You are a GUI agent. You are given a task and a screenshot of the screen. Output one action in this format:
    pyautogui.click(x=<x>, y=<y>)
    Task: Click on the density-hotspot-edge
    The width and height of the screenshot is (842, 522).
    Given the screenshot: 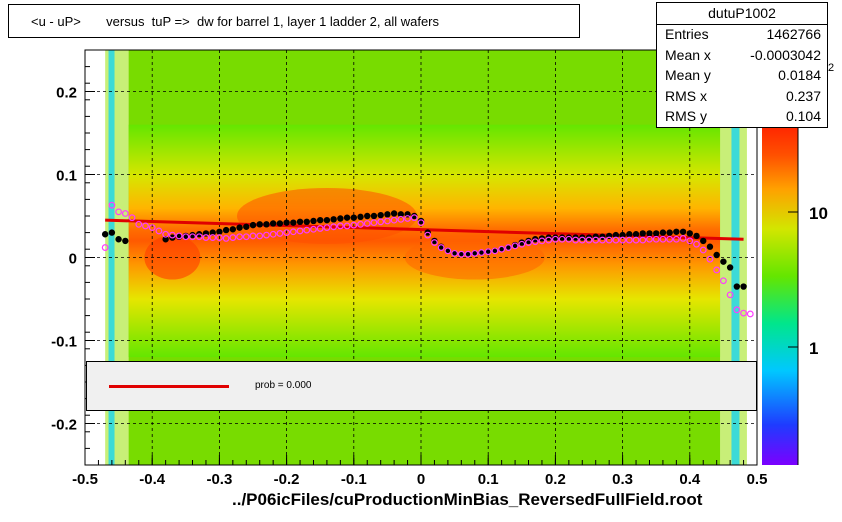 What is the action you would take?
    pyautogui.click(x=172, y=257)
    